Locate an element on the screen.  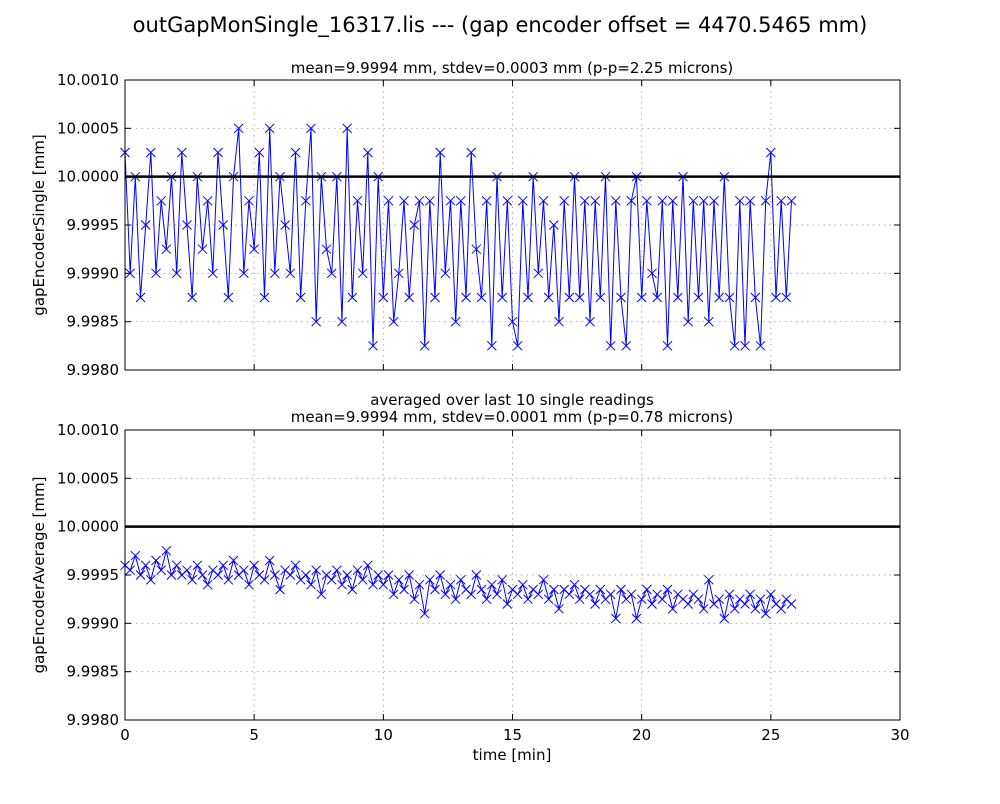
bottom-xtick-label: 10 is located at coordinates (383, 735).